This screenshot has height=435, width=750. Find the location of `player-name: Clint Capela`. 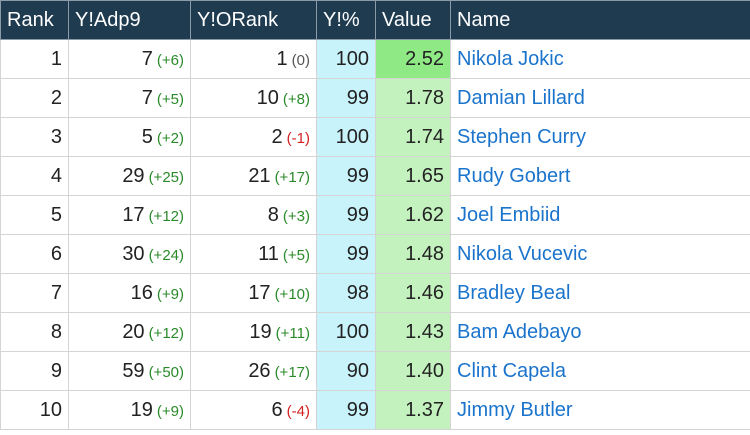

player-name: Clint Capela is located at coordinates (600, 371).